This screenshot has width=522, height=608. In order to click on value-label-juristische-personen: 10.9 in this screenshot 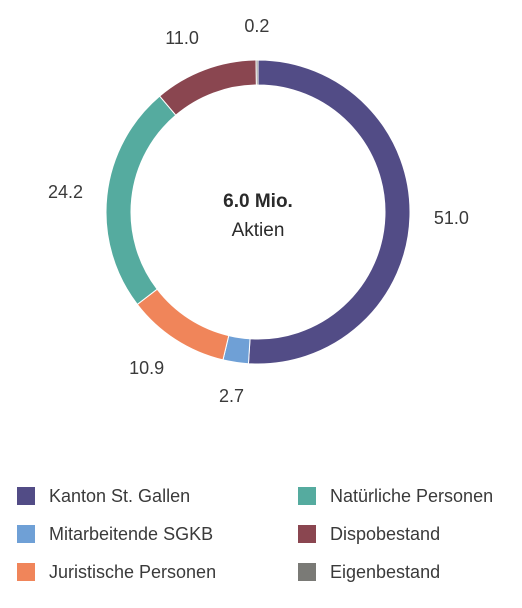, I will do `click(146, 368)`.